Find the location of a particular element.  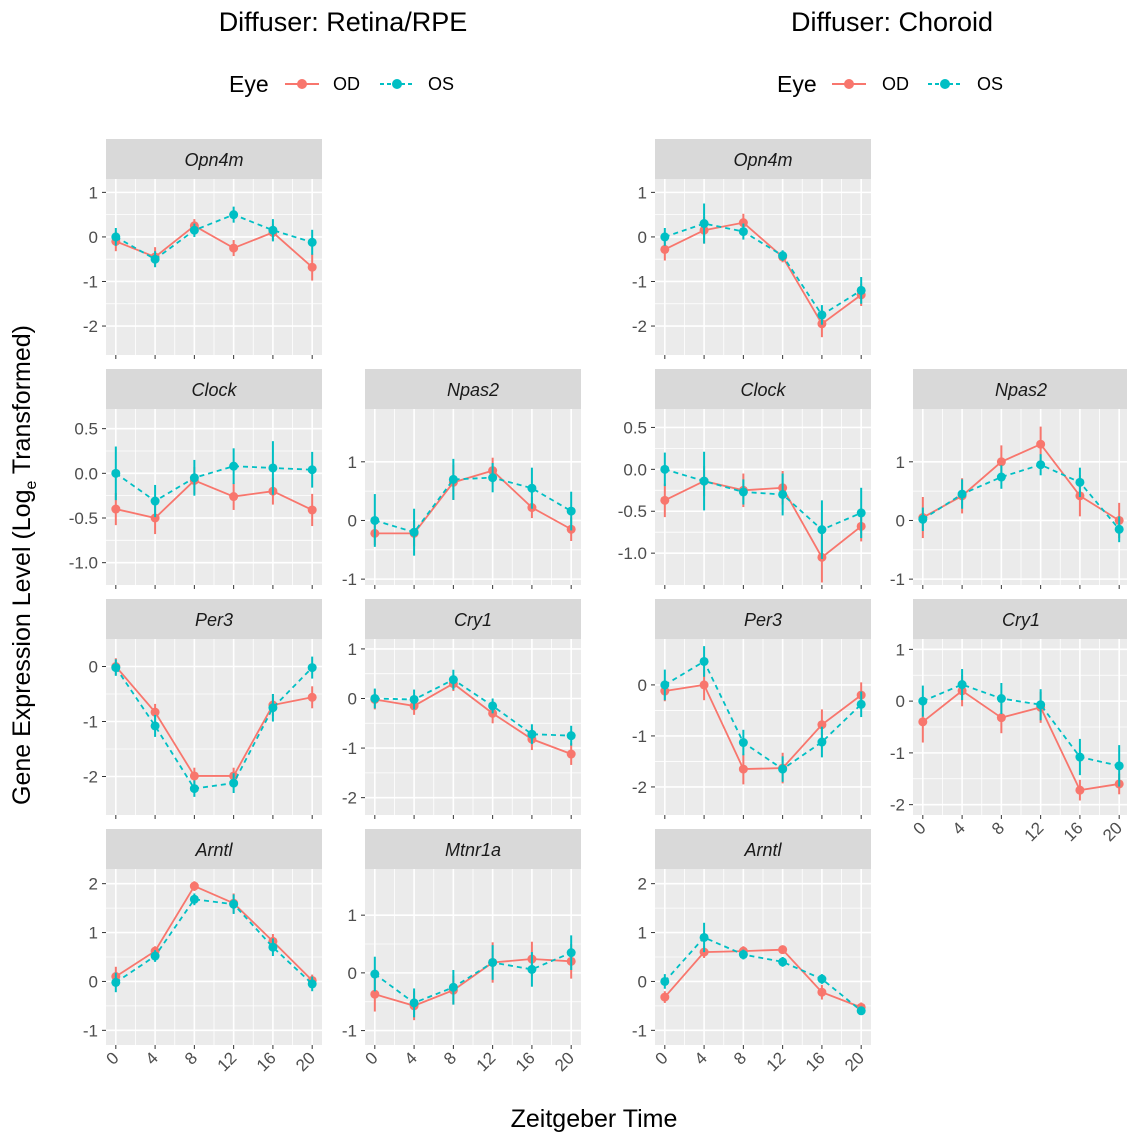

x-tick-label: 8 is located at coordinates (740, 1058).